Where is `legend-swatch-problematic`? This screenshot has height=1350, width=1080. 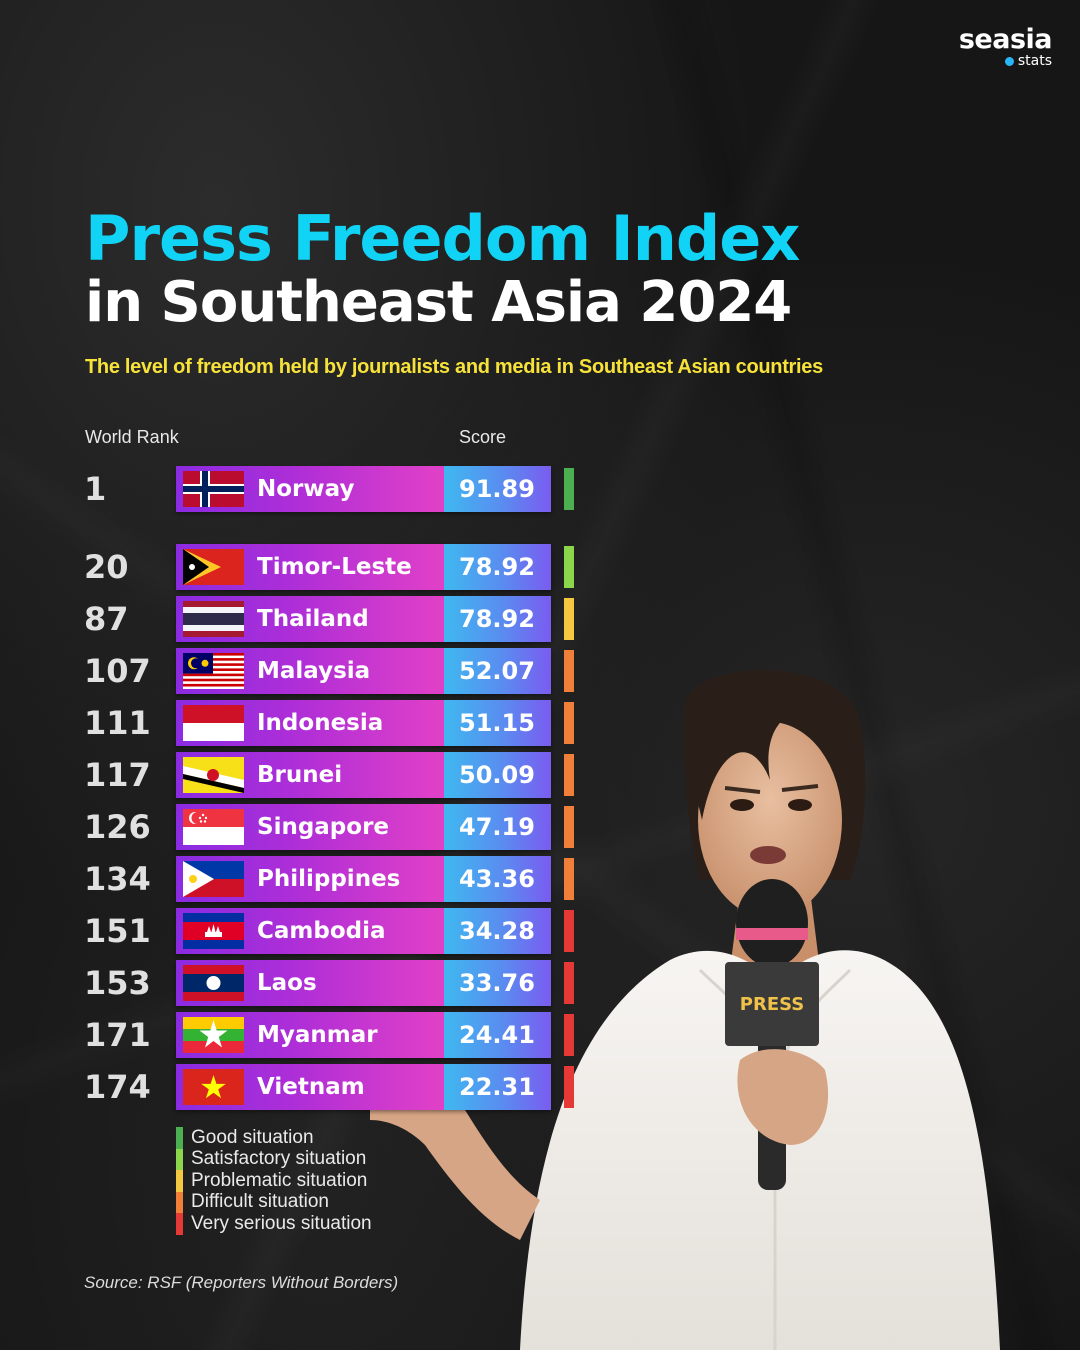 legend-swatch-problematic is located at coordinates (179, 1181).